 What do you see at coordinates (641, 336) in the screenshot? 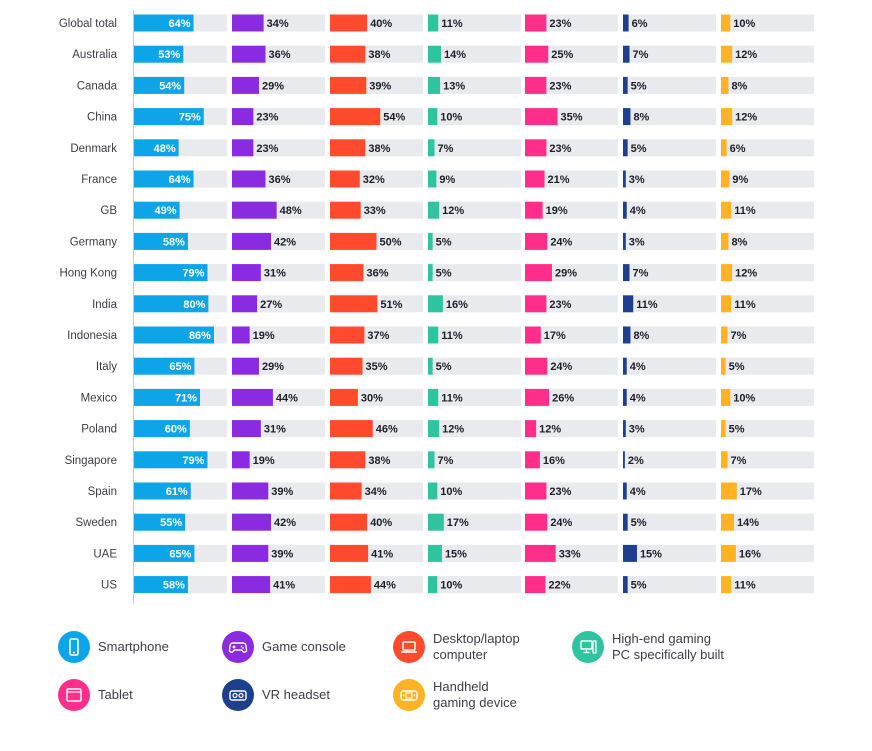
I see `data-label: 8%` at bounding box center [641, 336].